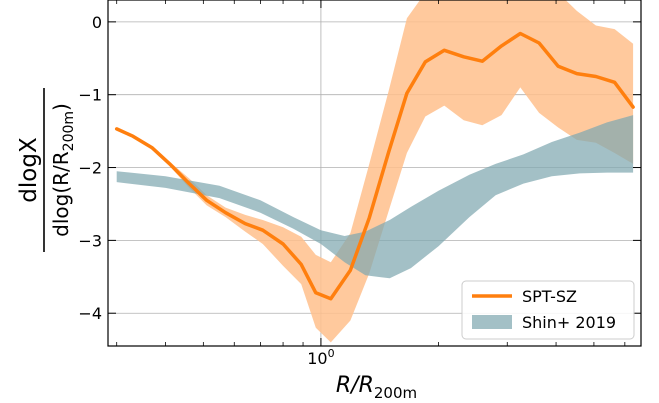 This screenshot has height=403, width=659. I want to click on y-tick-label: −3, so click(90, 240).